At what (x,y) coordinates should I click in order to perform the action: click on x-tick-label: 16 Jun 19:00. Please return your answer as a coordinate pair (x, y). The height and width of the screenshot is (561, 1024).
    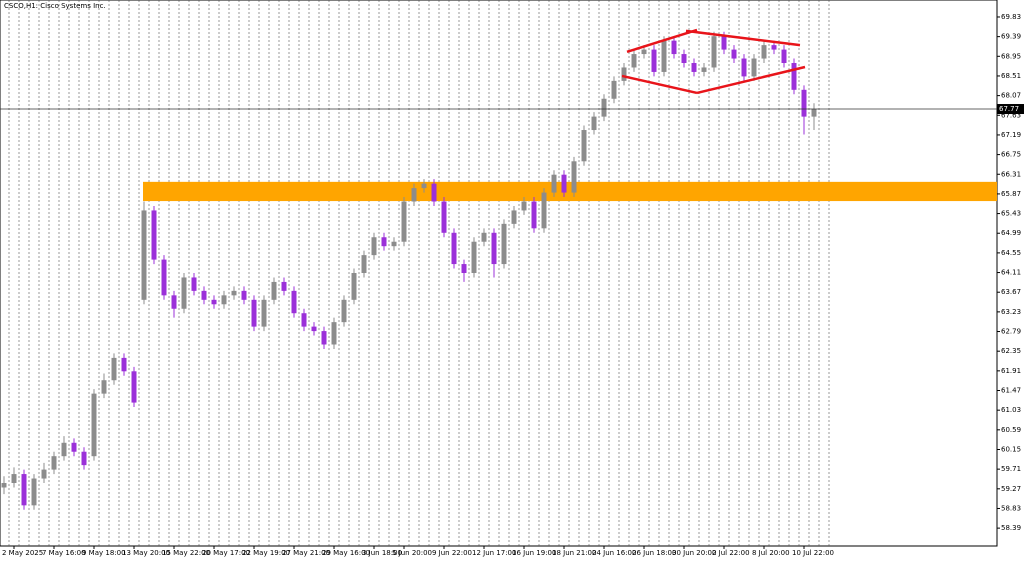
    Looking at the image, I should click on (534, 553).